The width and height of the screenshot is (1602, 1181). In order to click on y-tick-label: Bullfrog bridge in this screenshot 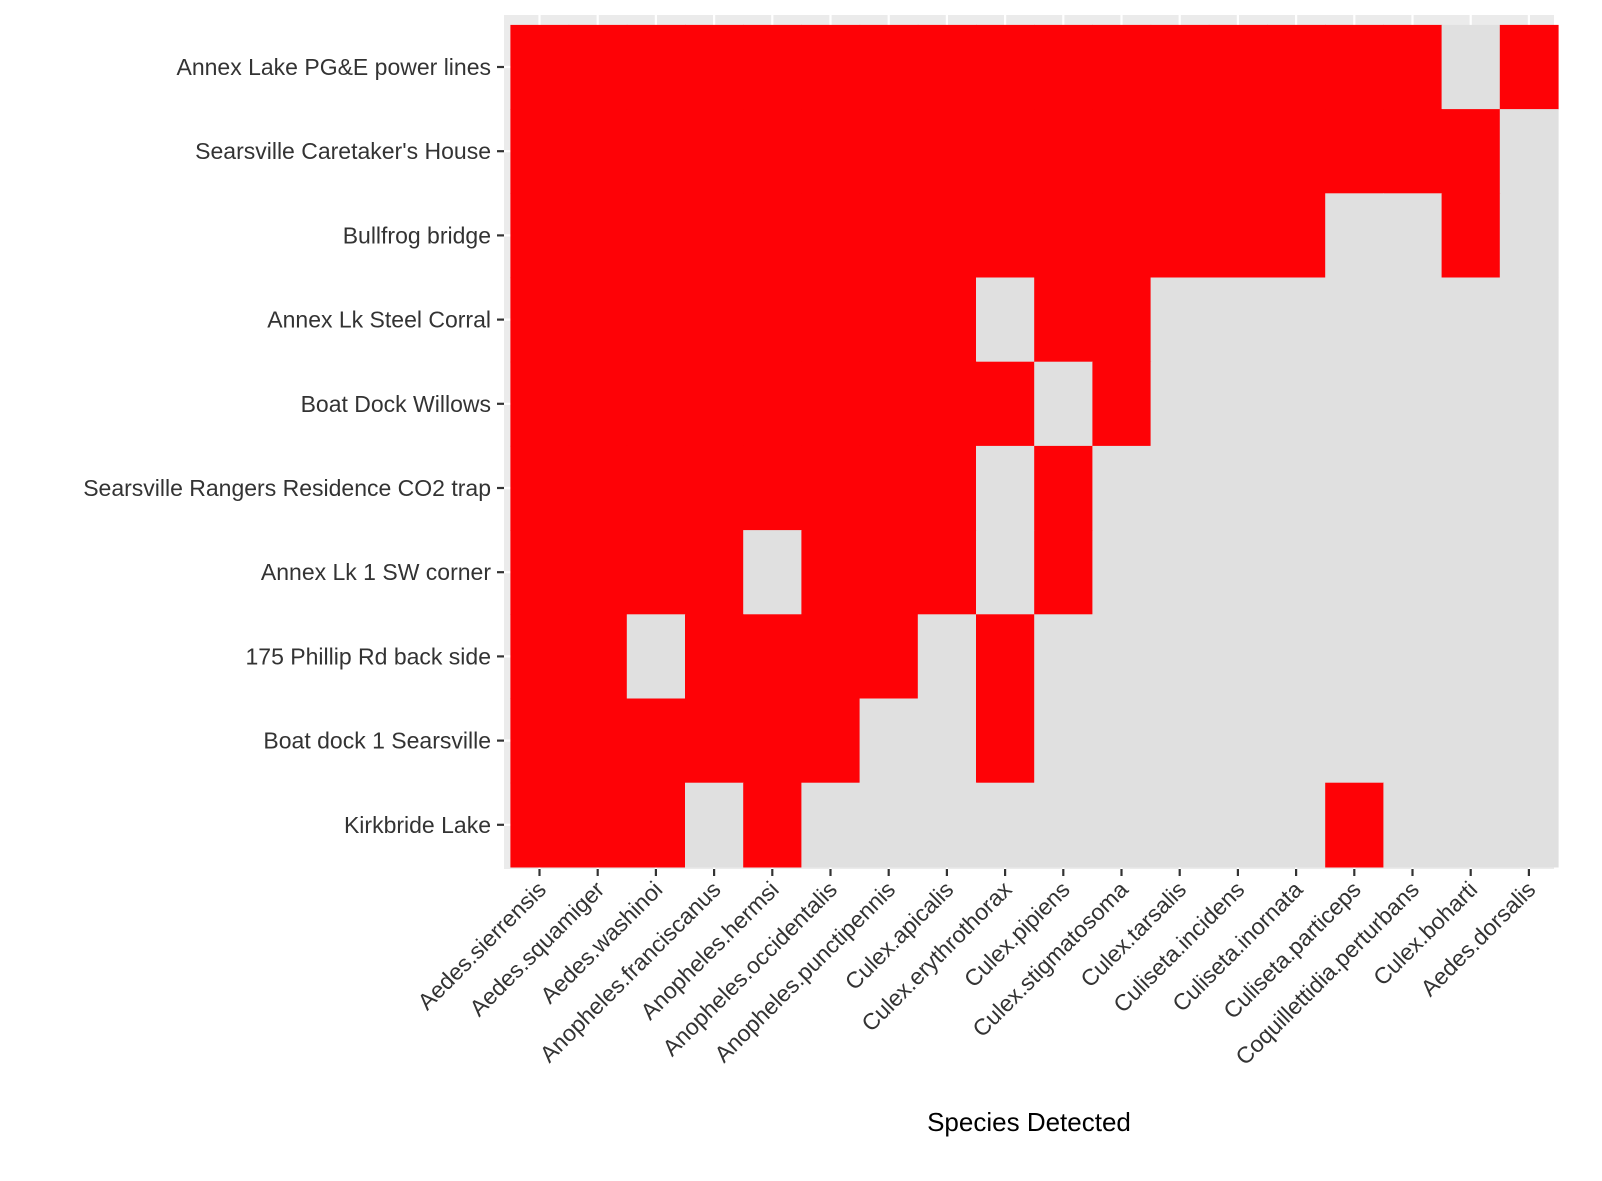, I will do `click(417, 235)`.